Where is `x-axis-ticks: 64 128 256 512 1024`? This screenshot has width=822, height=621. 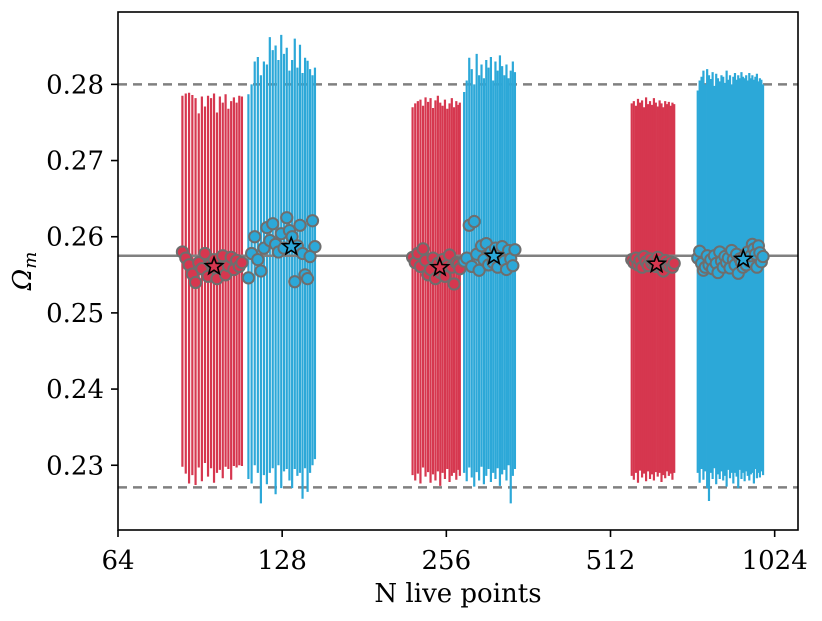
x-axis-ticks: 64 128 256 512 1024 is located at coordinates (454, 553).